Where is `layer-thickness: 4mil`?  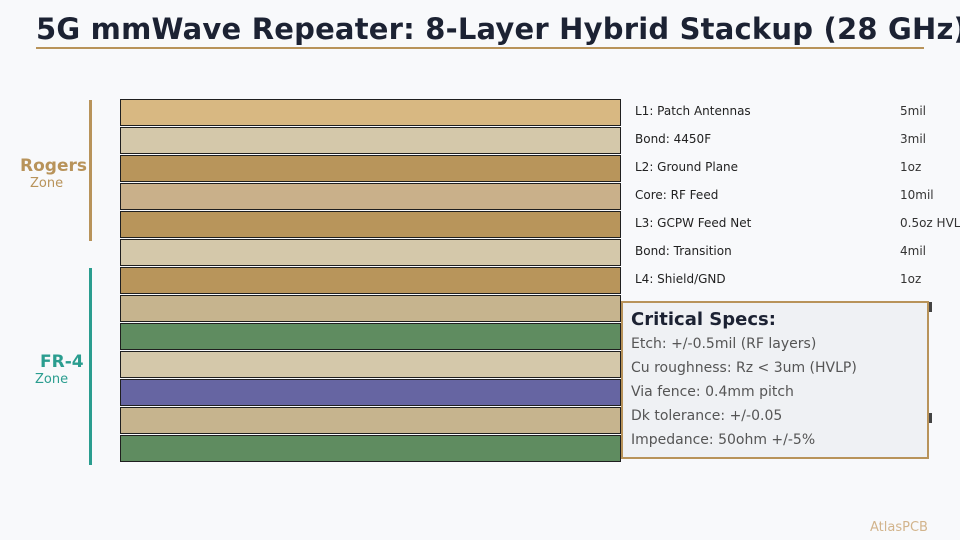 layer-thickness: 4mil is located at coordinates (913, 251).